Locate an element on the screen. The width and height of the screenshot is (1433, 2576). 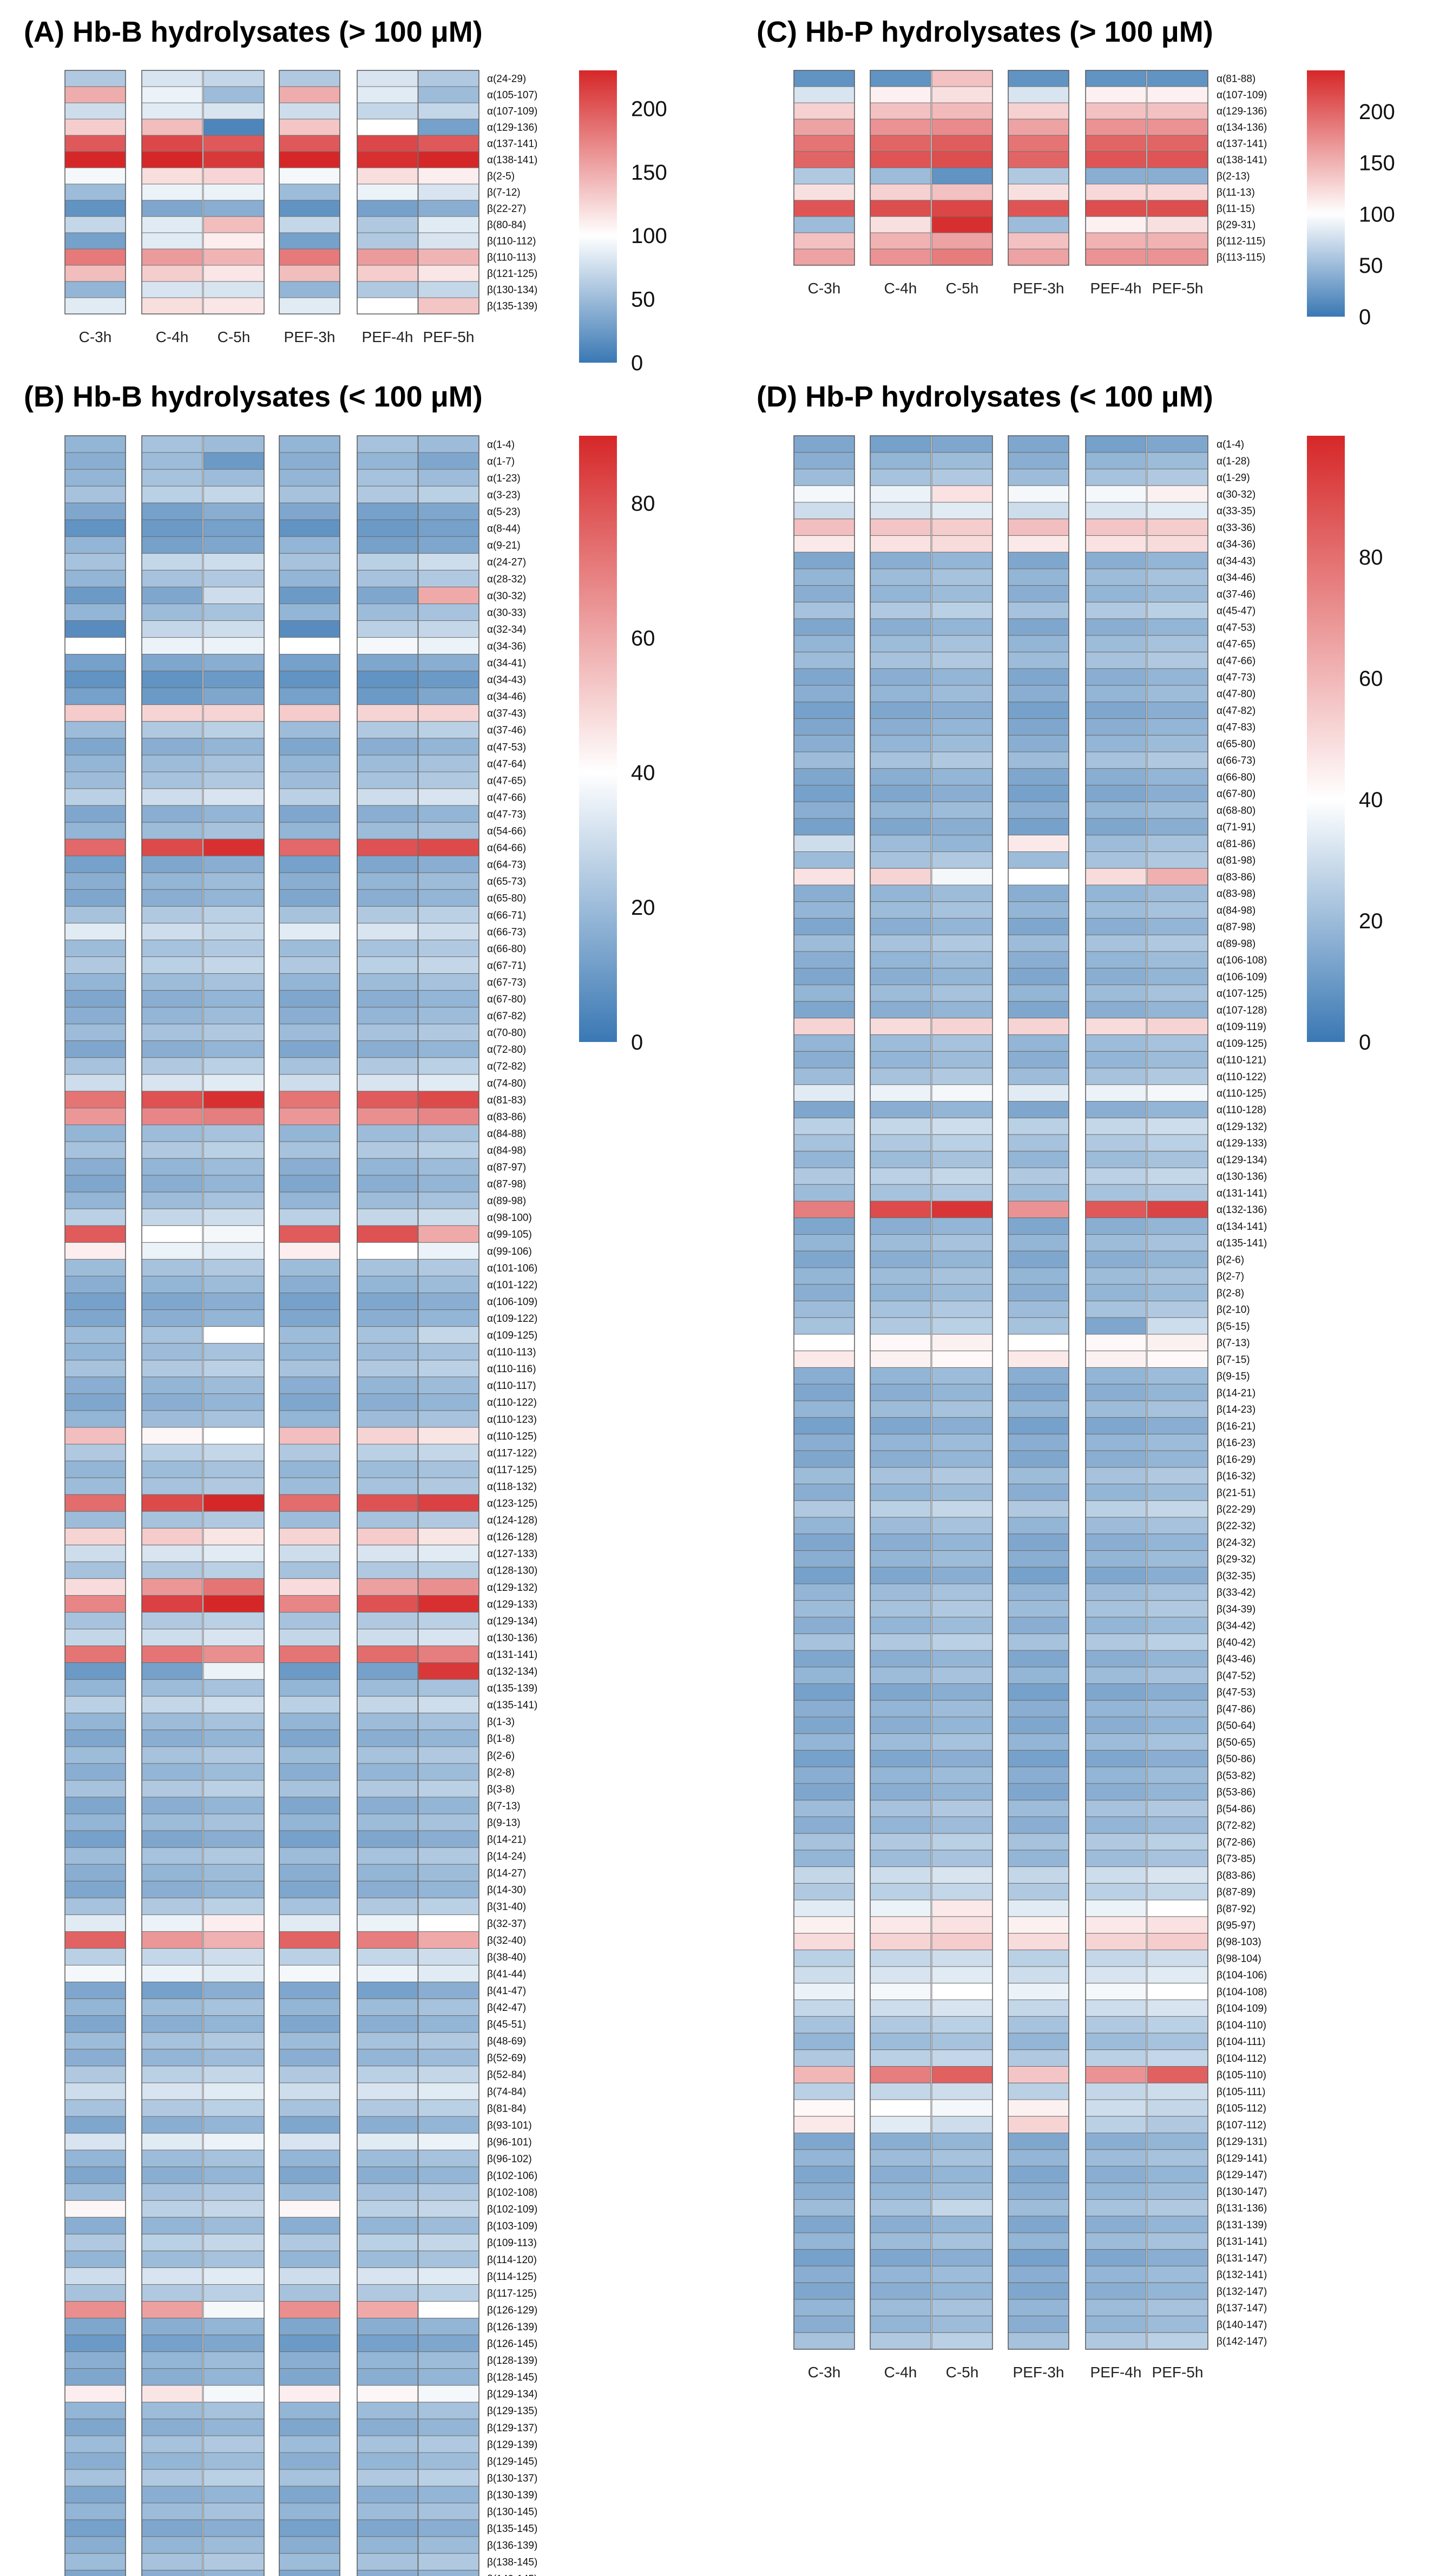
row-label: β(7-15) is located at coordinates (1233, 1360).